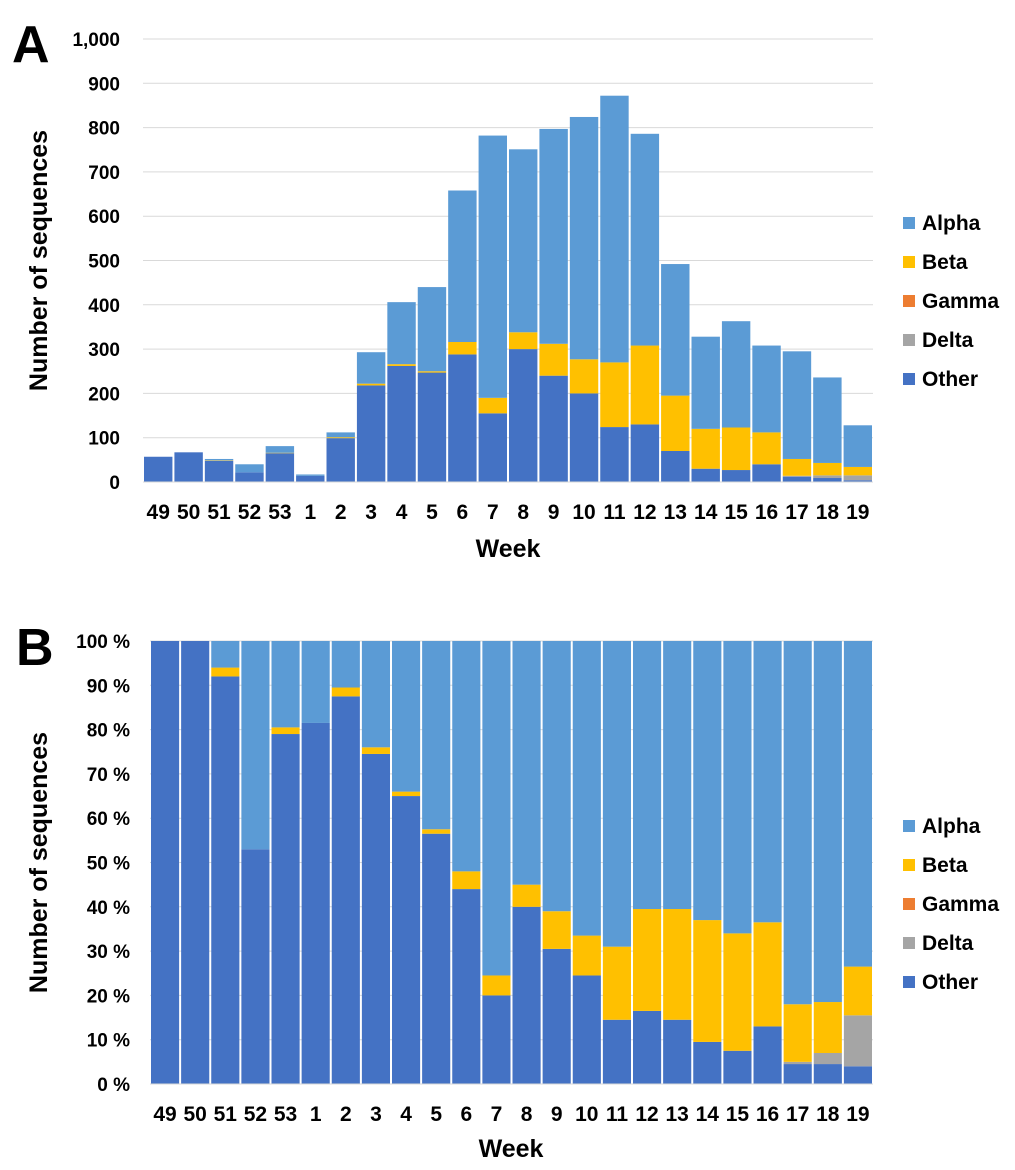  What do you see at coordinates (497, 1114) in the screenshot?
I see `x-tick-label: 7` at bounding box center [497, 1114].